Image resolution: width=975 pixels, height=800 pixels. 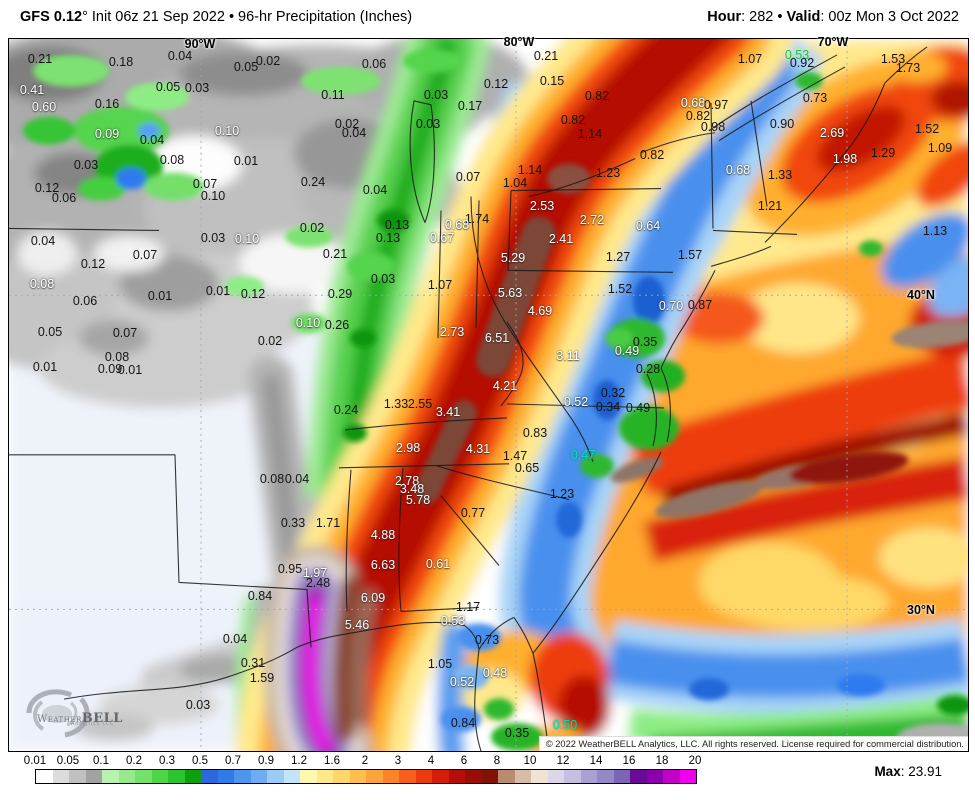 What do you see at coordinates (629, 761) in the screenshot?
I see `colorbar-tick: 16` at bounding box center [629, 761].